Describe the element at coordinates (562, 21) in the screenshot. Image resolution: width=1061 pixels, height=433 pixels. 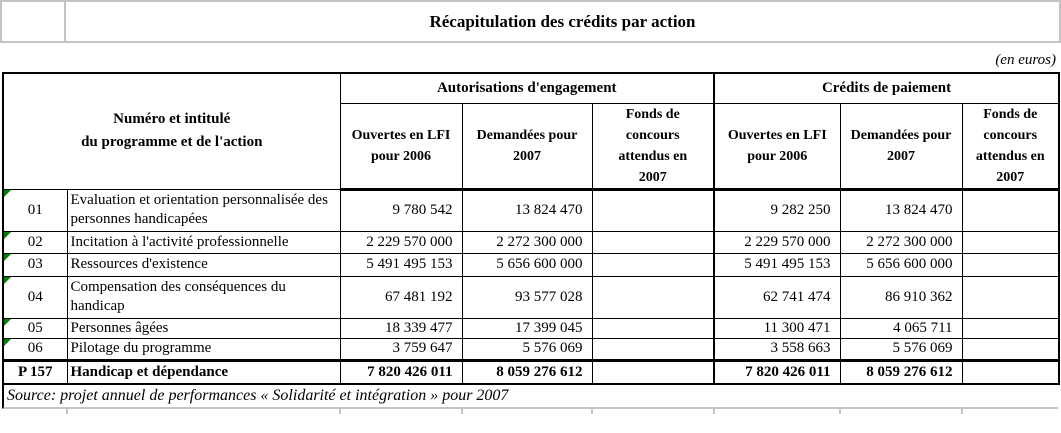
I see `page-title: Récapitulation des crédits par action` at that location.